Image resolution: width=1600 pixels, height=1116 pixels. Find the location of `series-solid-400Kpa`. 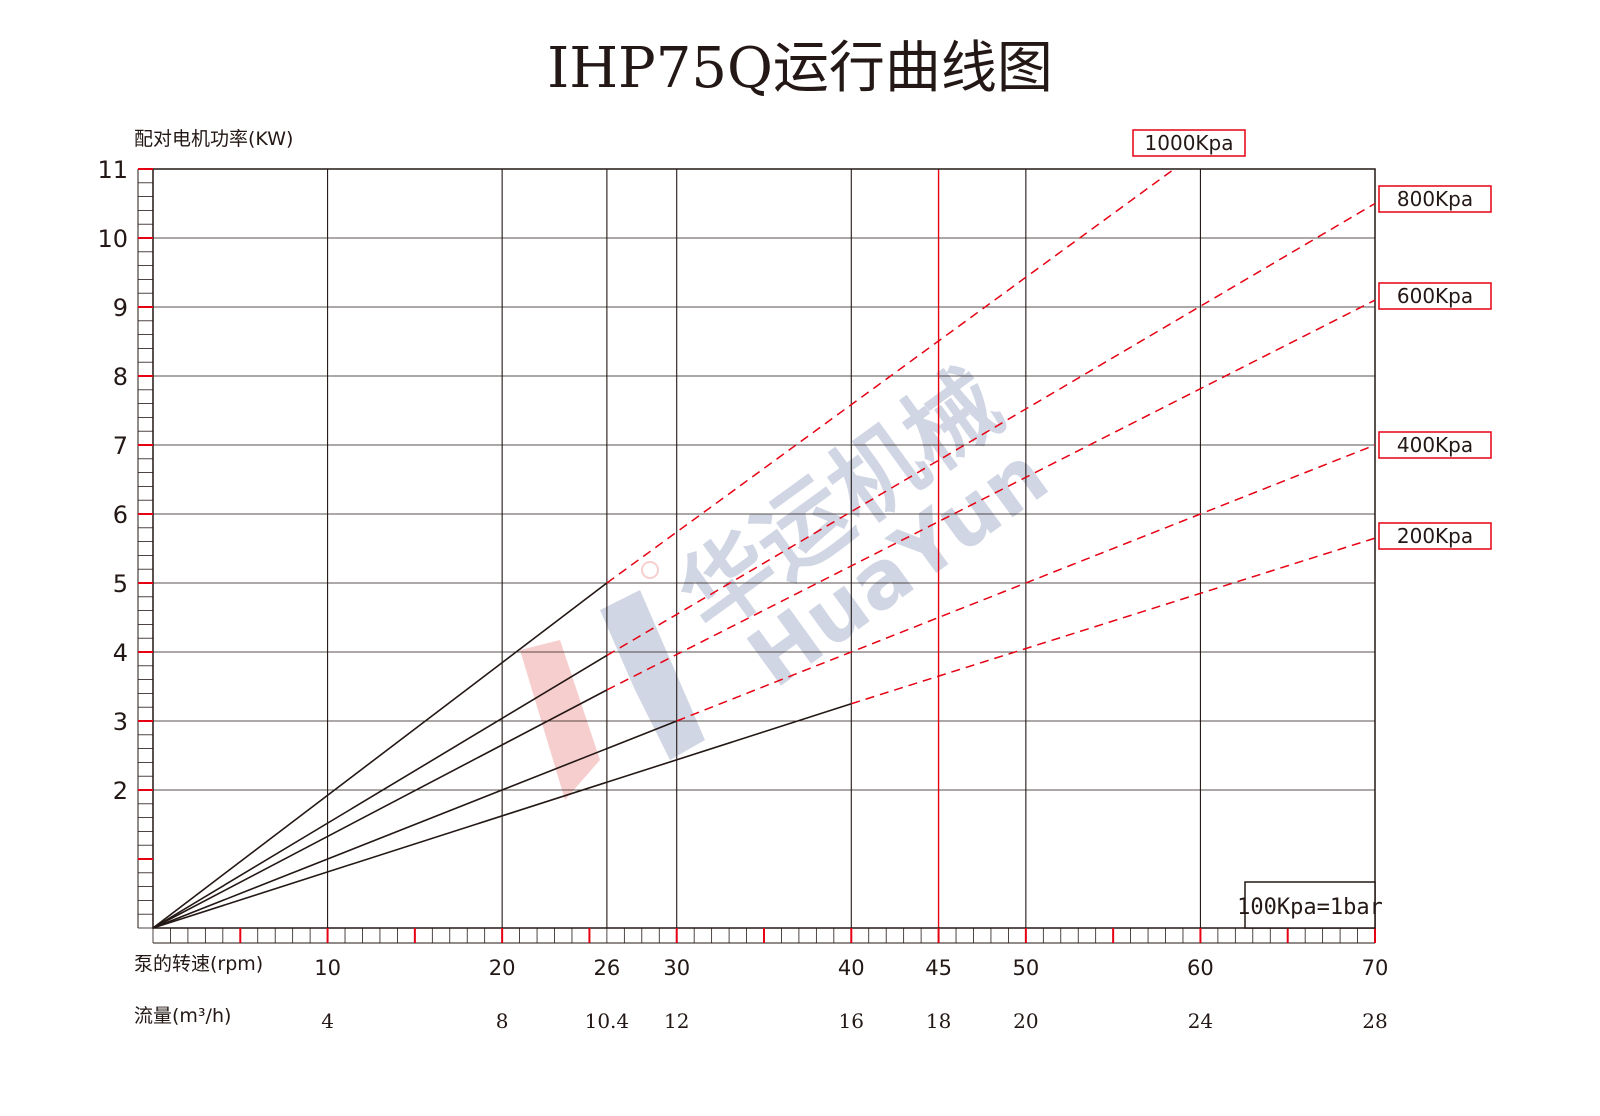

series-solid-400Kpa is located at coordinates (415, 824).